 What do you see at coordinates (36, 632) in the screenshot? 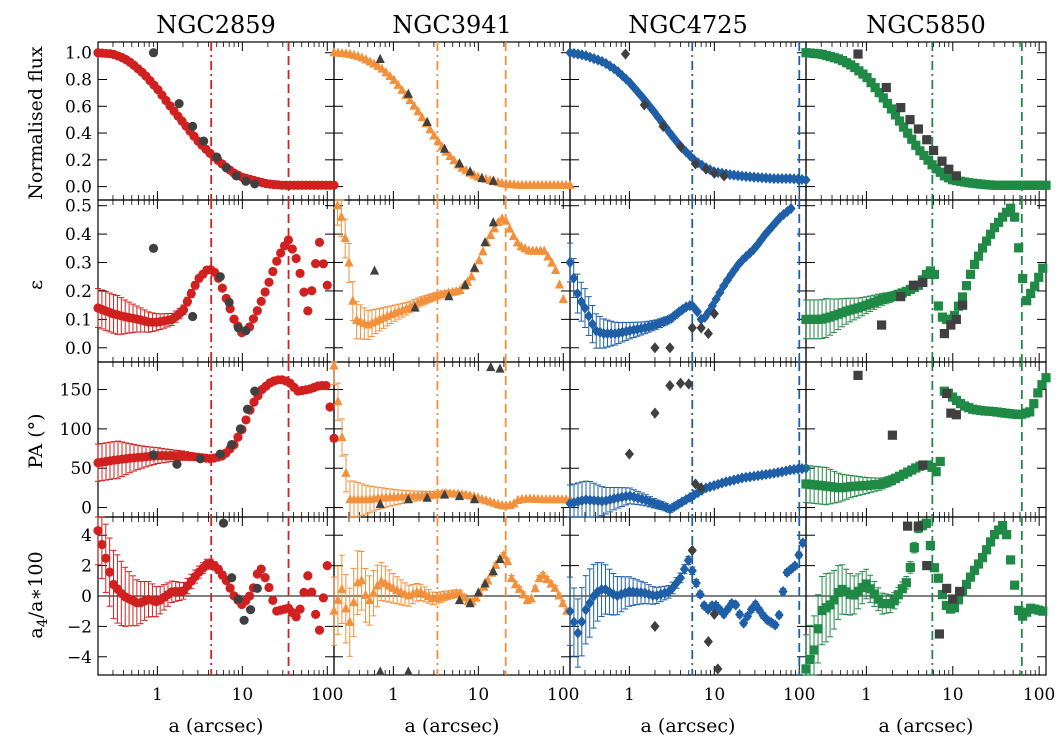
I see `ylabel-a4-main: a` at bounding box center [36, 632].